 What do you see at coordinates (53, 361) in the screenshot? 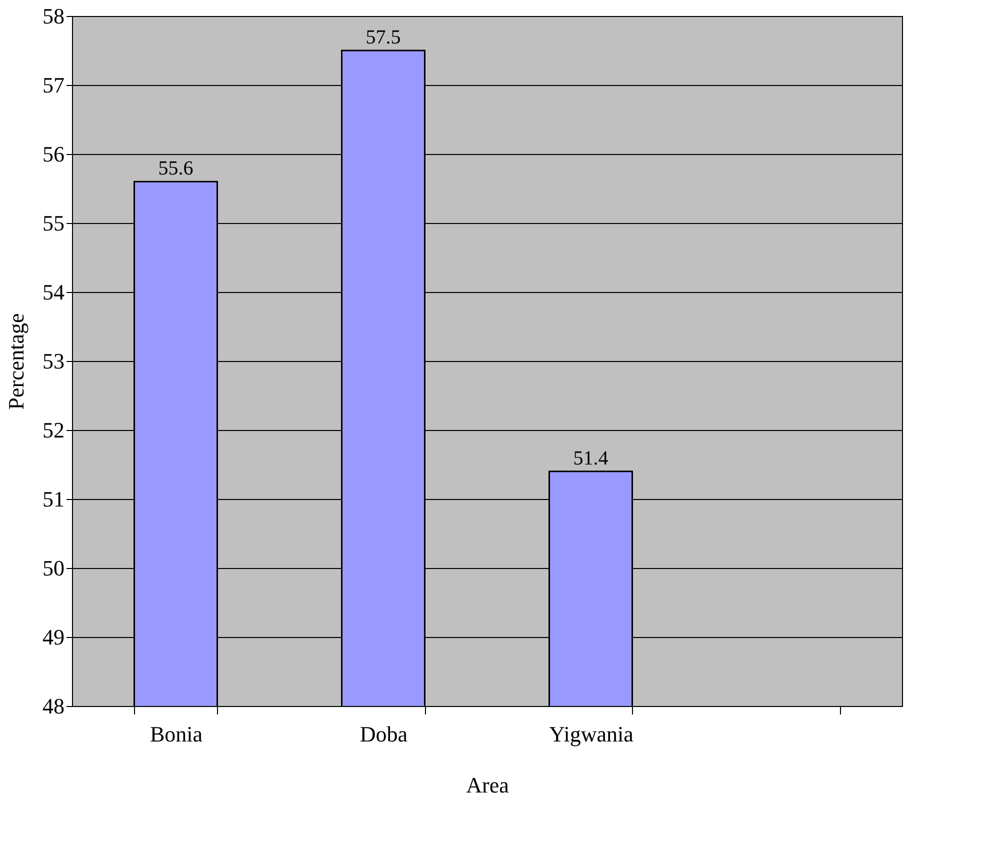
I see `y-tick-label: 53` at bounding box center [53, 361].